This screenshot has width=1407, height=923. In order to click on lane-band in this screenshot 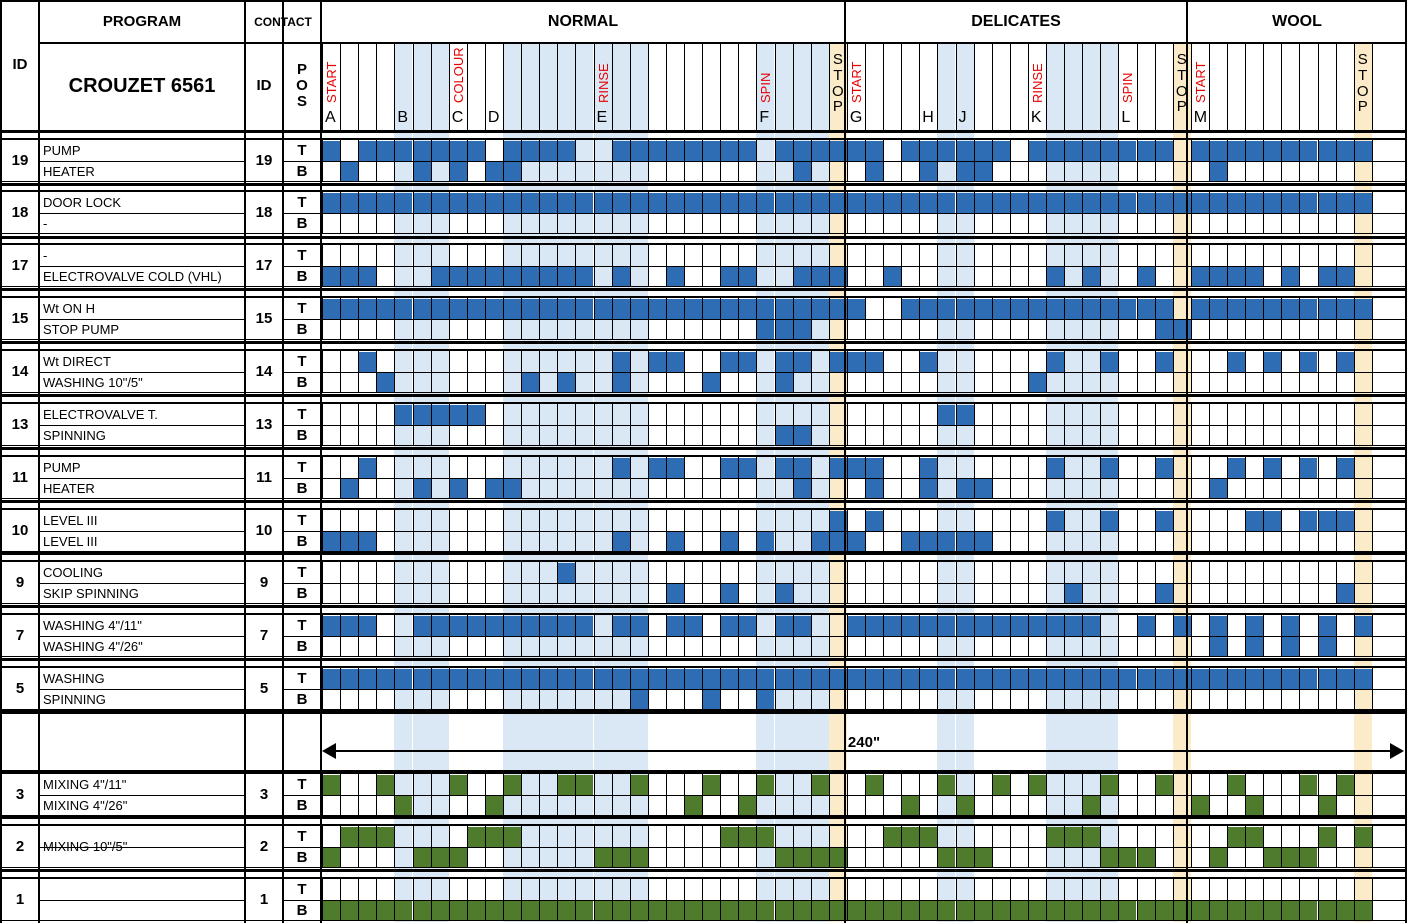, I will do `click(602, 483)`.